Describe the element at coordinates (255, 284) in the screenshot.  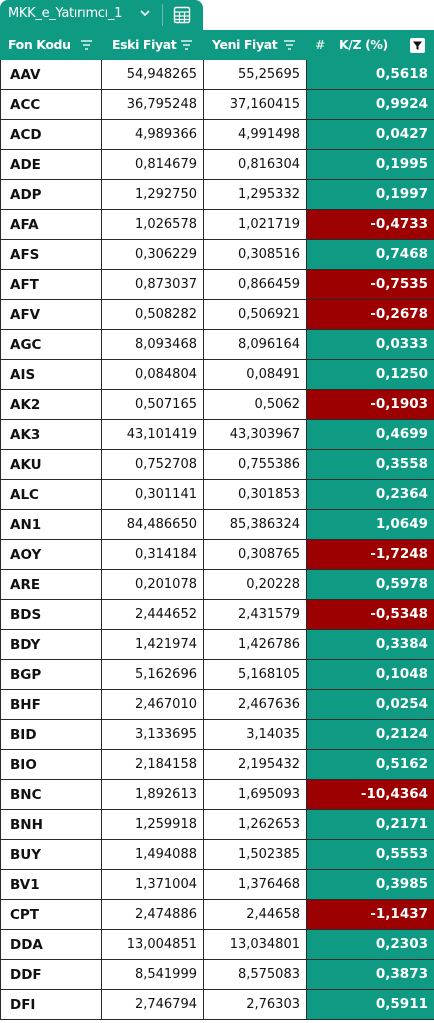
I see `new-price-cell: 0,866459` at that location.